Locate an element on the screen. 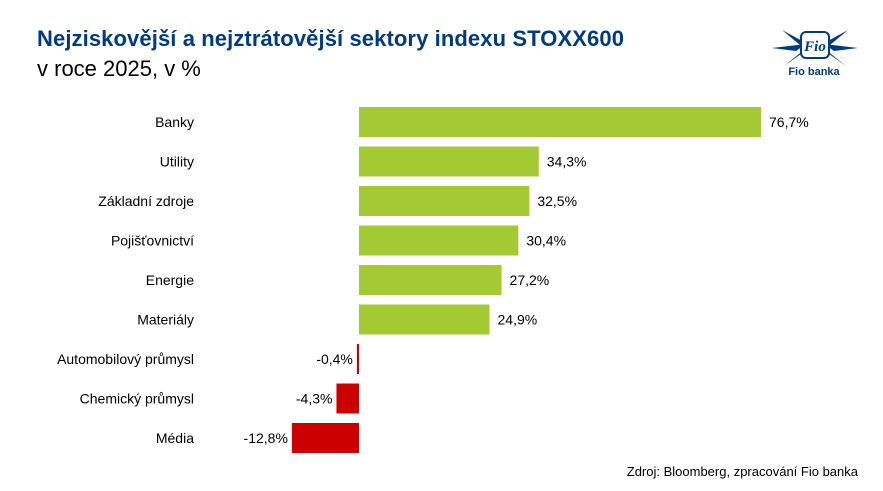  category-label: Automobilový průmysl is located at coordinates (125, 359).